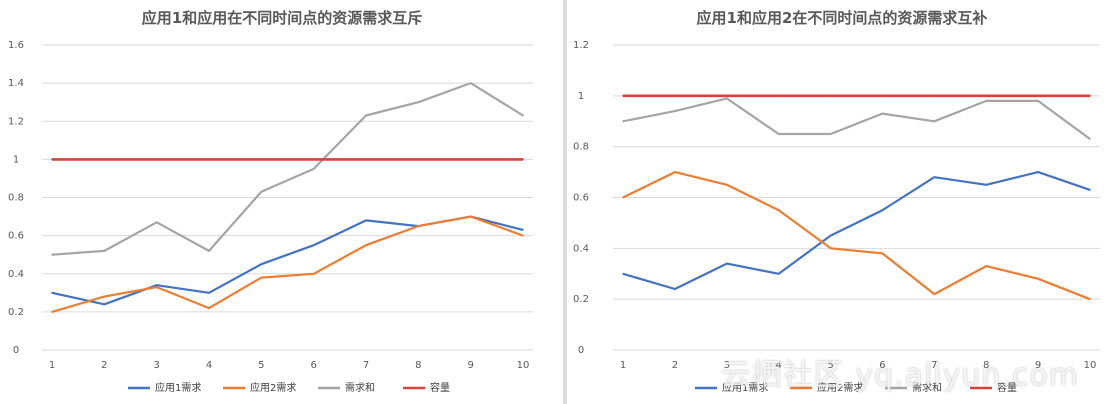  Describe the element at coordinates (565, 202) in the screenshot. I see `panel-divider` at that location.